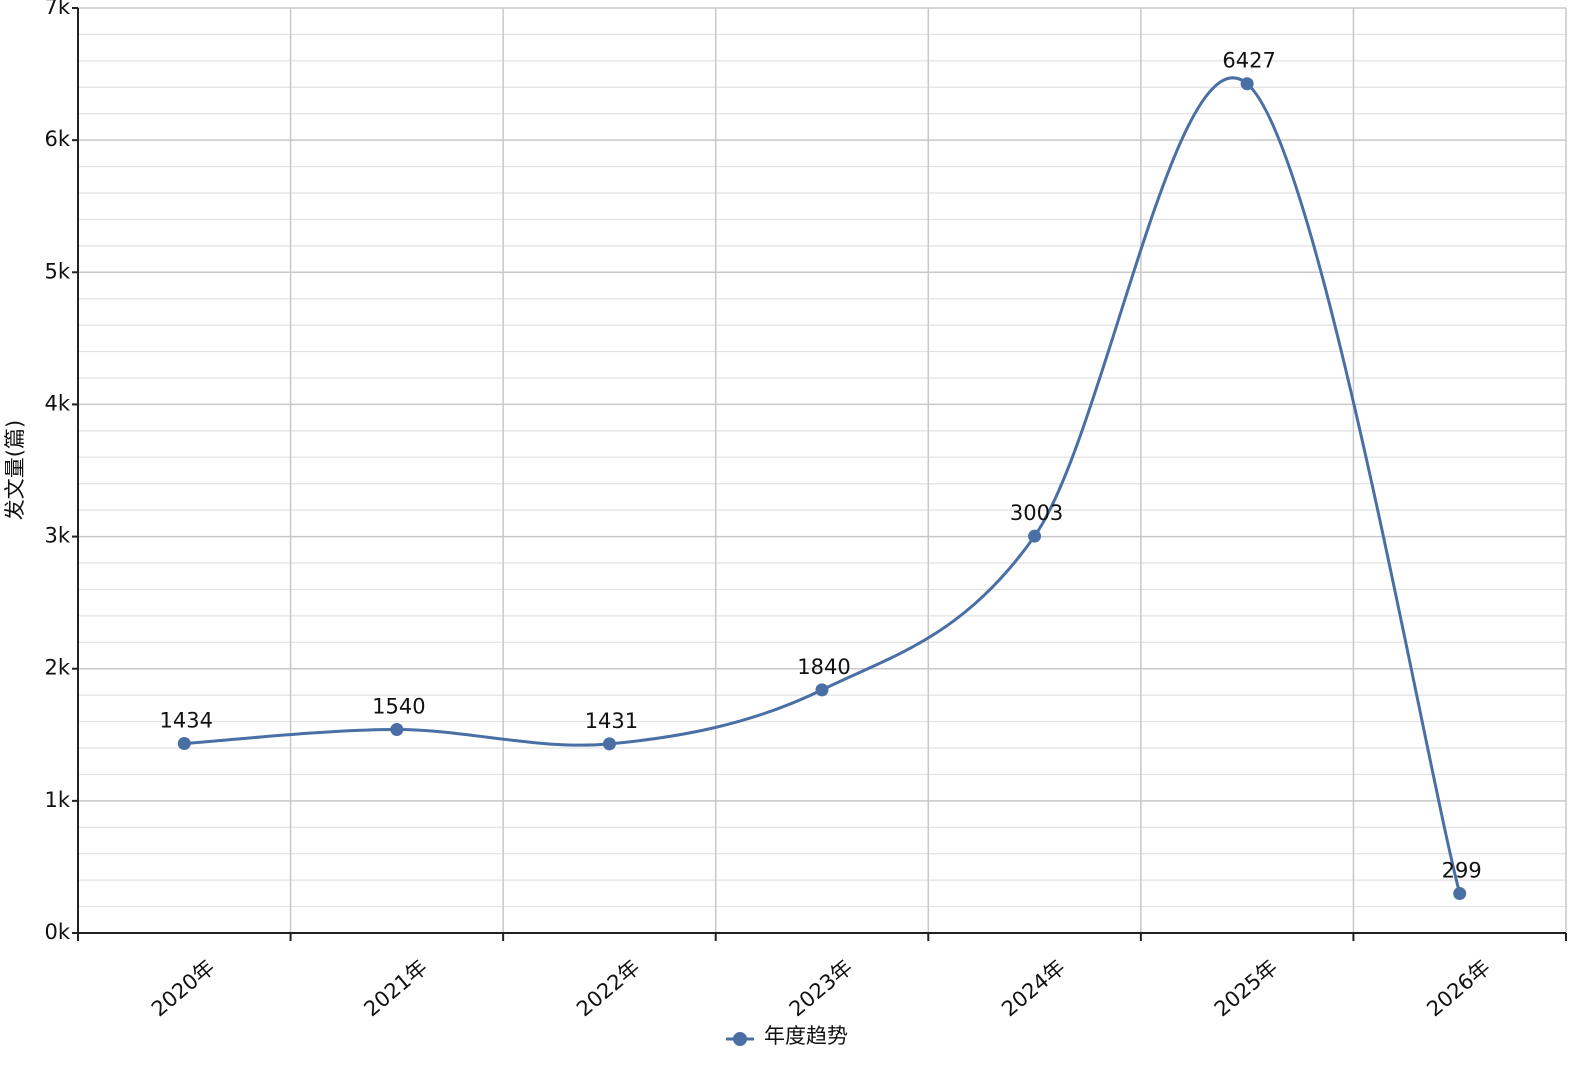 The height and width of the screenshot is (1073, 1579). Describe the element at coordinates (57, 403) in the screenshot. I see `y-tick-label: 4k` at that location.